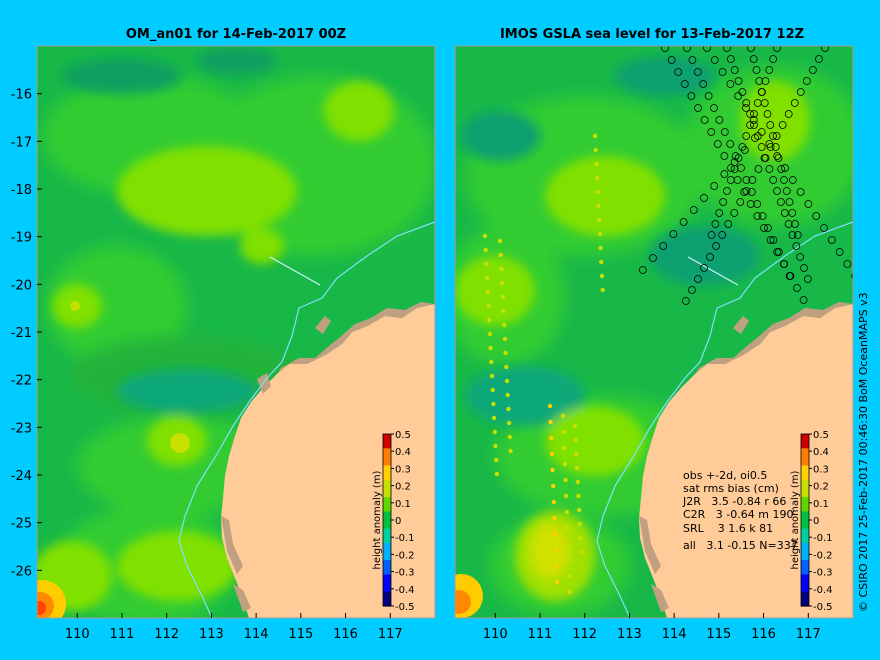 The image size is (880, 660). Describe the element at coordinates (77, 634) in the screenshot. I see `x-tick-label: 110` at that location.